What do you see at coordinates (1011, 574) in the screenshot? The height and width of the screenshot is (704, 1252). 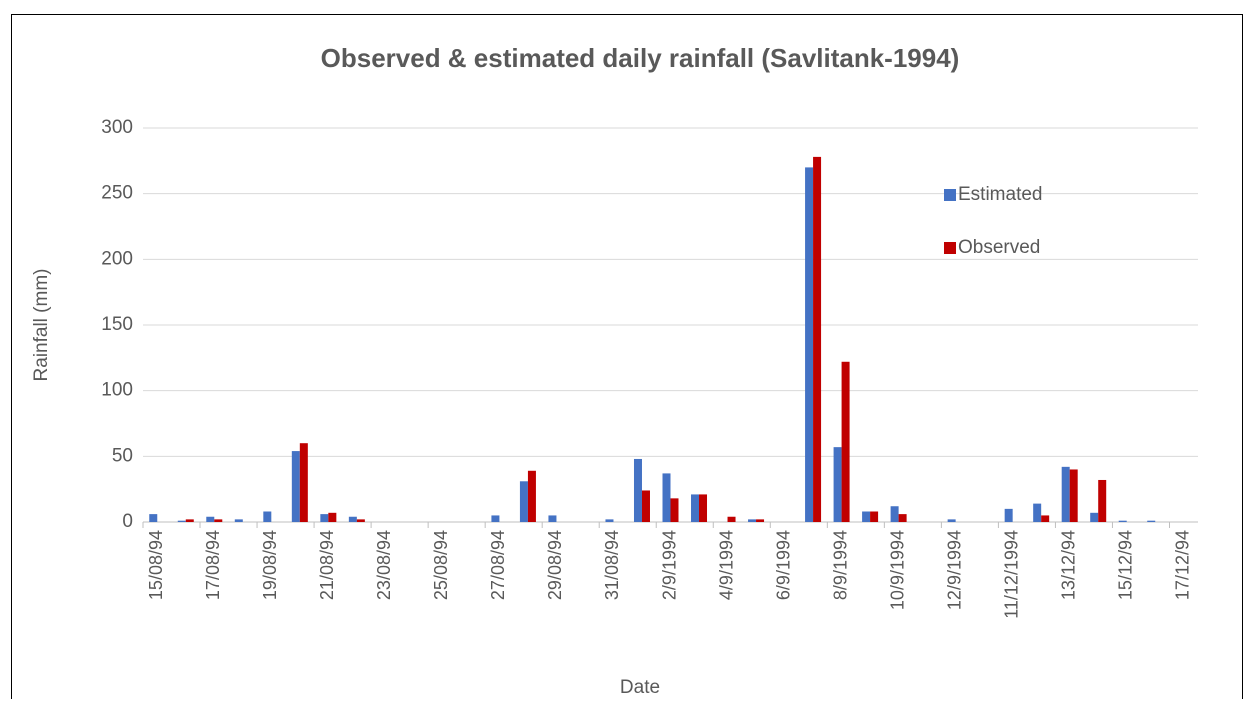 I see `x-tick-label: 11/12/1994` at bounding box center [1011, 574].